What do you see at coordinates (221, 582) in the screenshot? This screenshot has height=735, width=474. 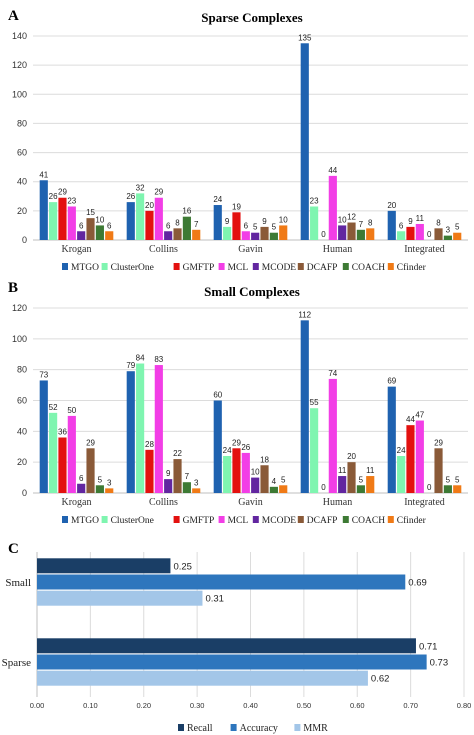 I see `bar-accuracy-small` at bounding box center [221, 582].